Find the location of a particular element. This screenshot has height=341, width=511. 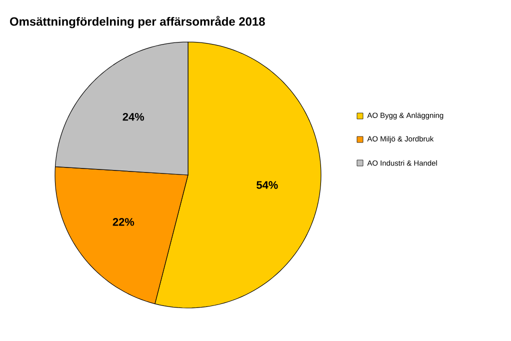

data-label: 24% is located at coordinates (133, 116).